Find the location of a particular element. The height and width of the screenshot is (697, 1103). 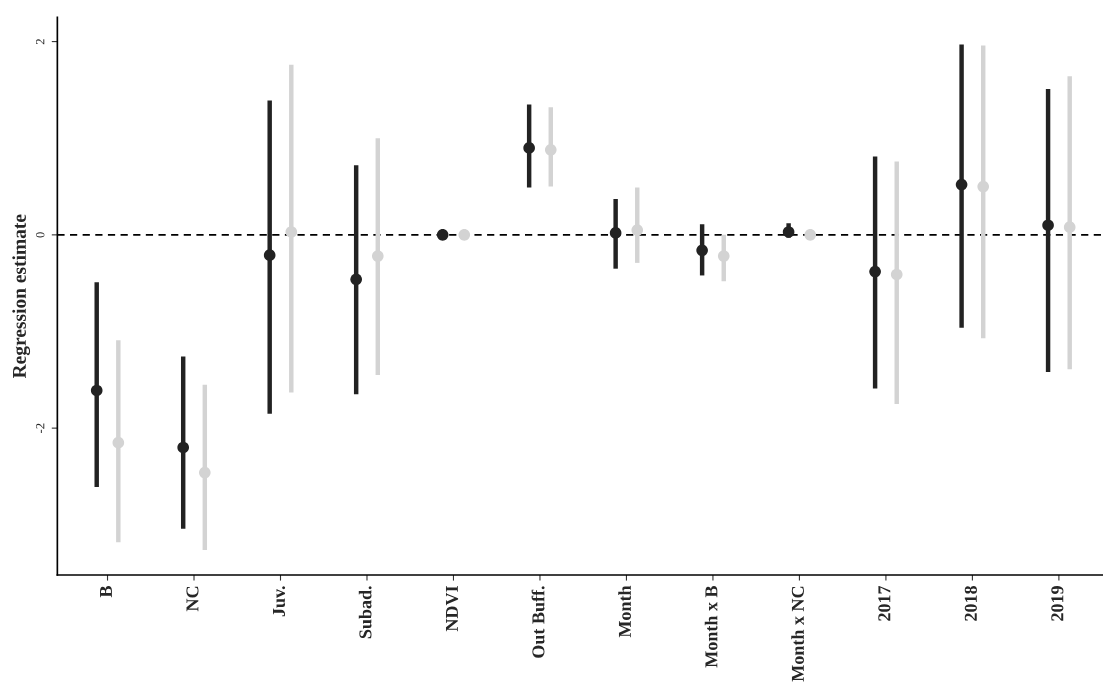

x-tick-label: 2017 is located at coordinates (884, 603).